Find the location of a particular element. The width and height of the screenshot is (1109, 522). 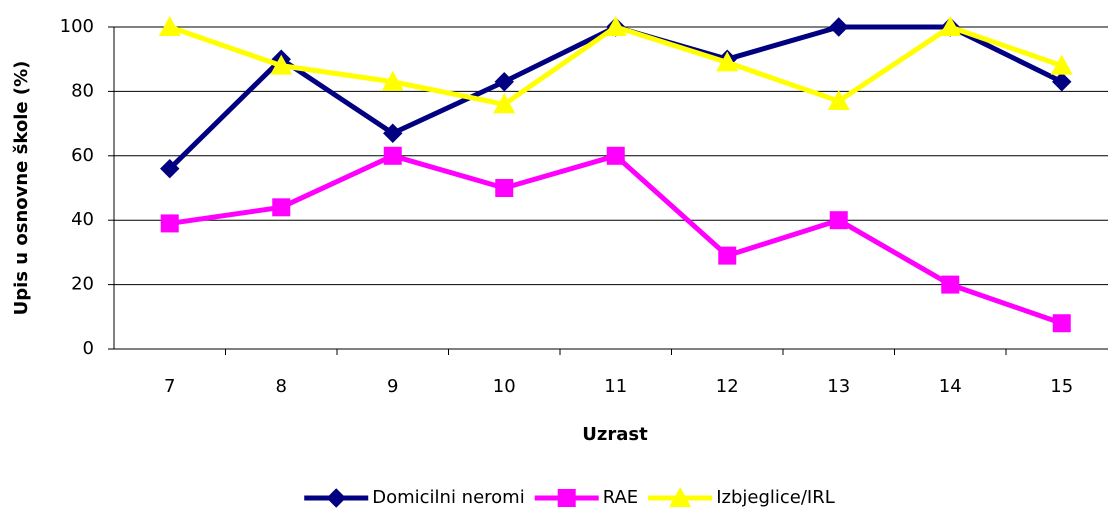

x-tick-label: 9 is located at coordinates (392, 386).